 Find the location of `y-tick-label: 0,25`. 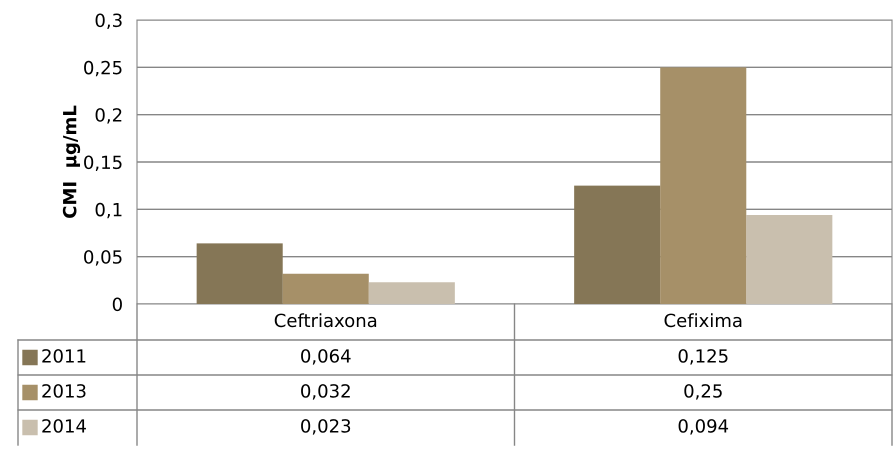

y-tick-label: 0,25 is located at coordinates (103, 68).